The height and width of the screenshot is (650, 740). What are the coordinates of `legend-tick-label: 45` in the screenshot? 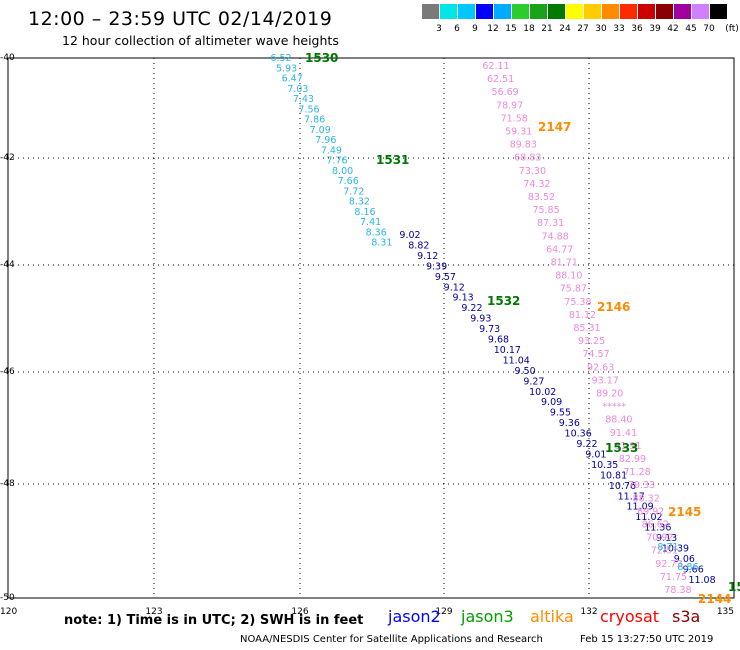 It's located at (691, 29).